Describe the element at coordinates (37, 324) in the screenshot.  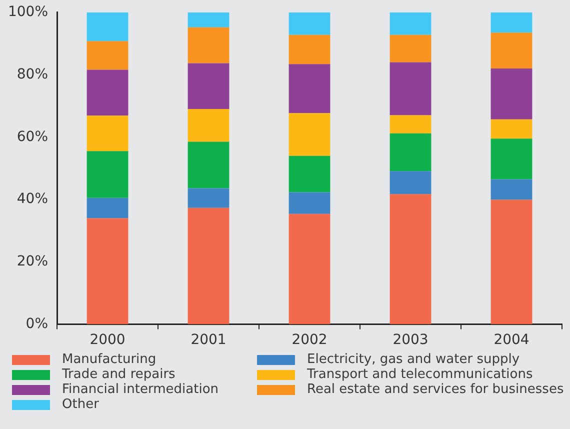
I see `y-tick-label: 0%` at that location.